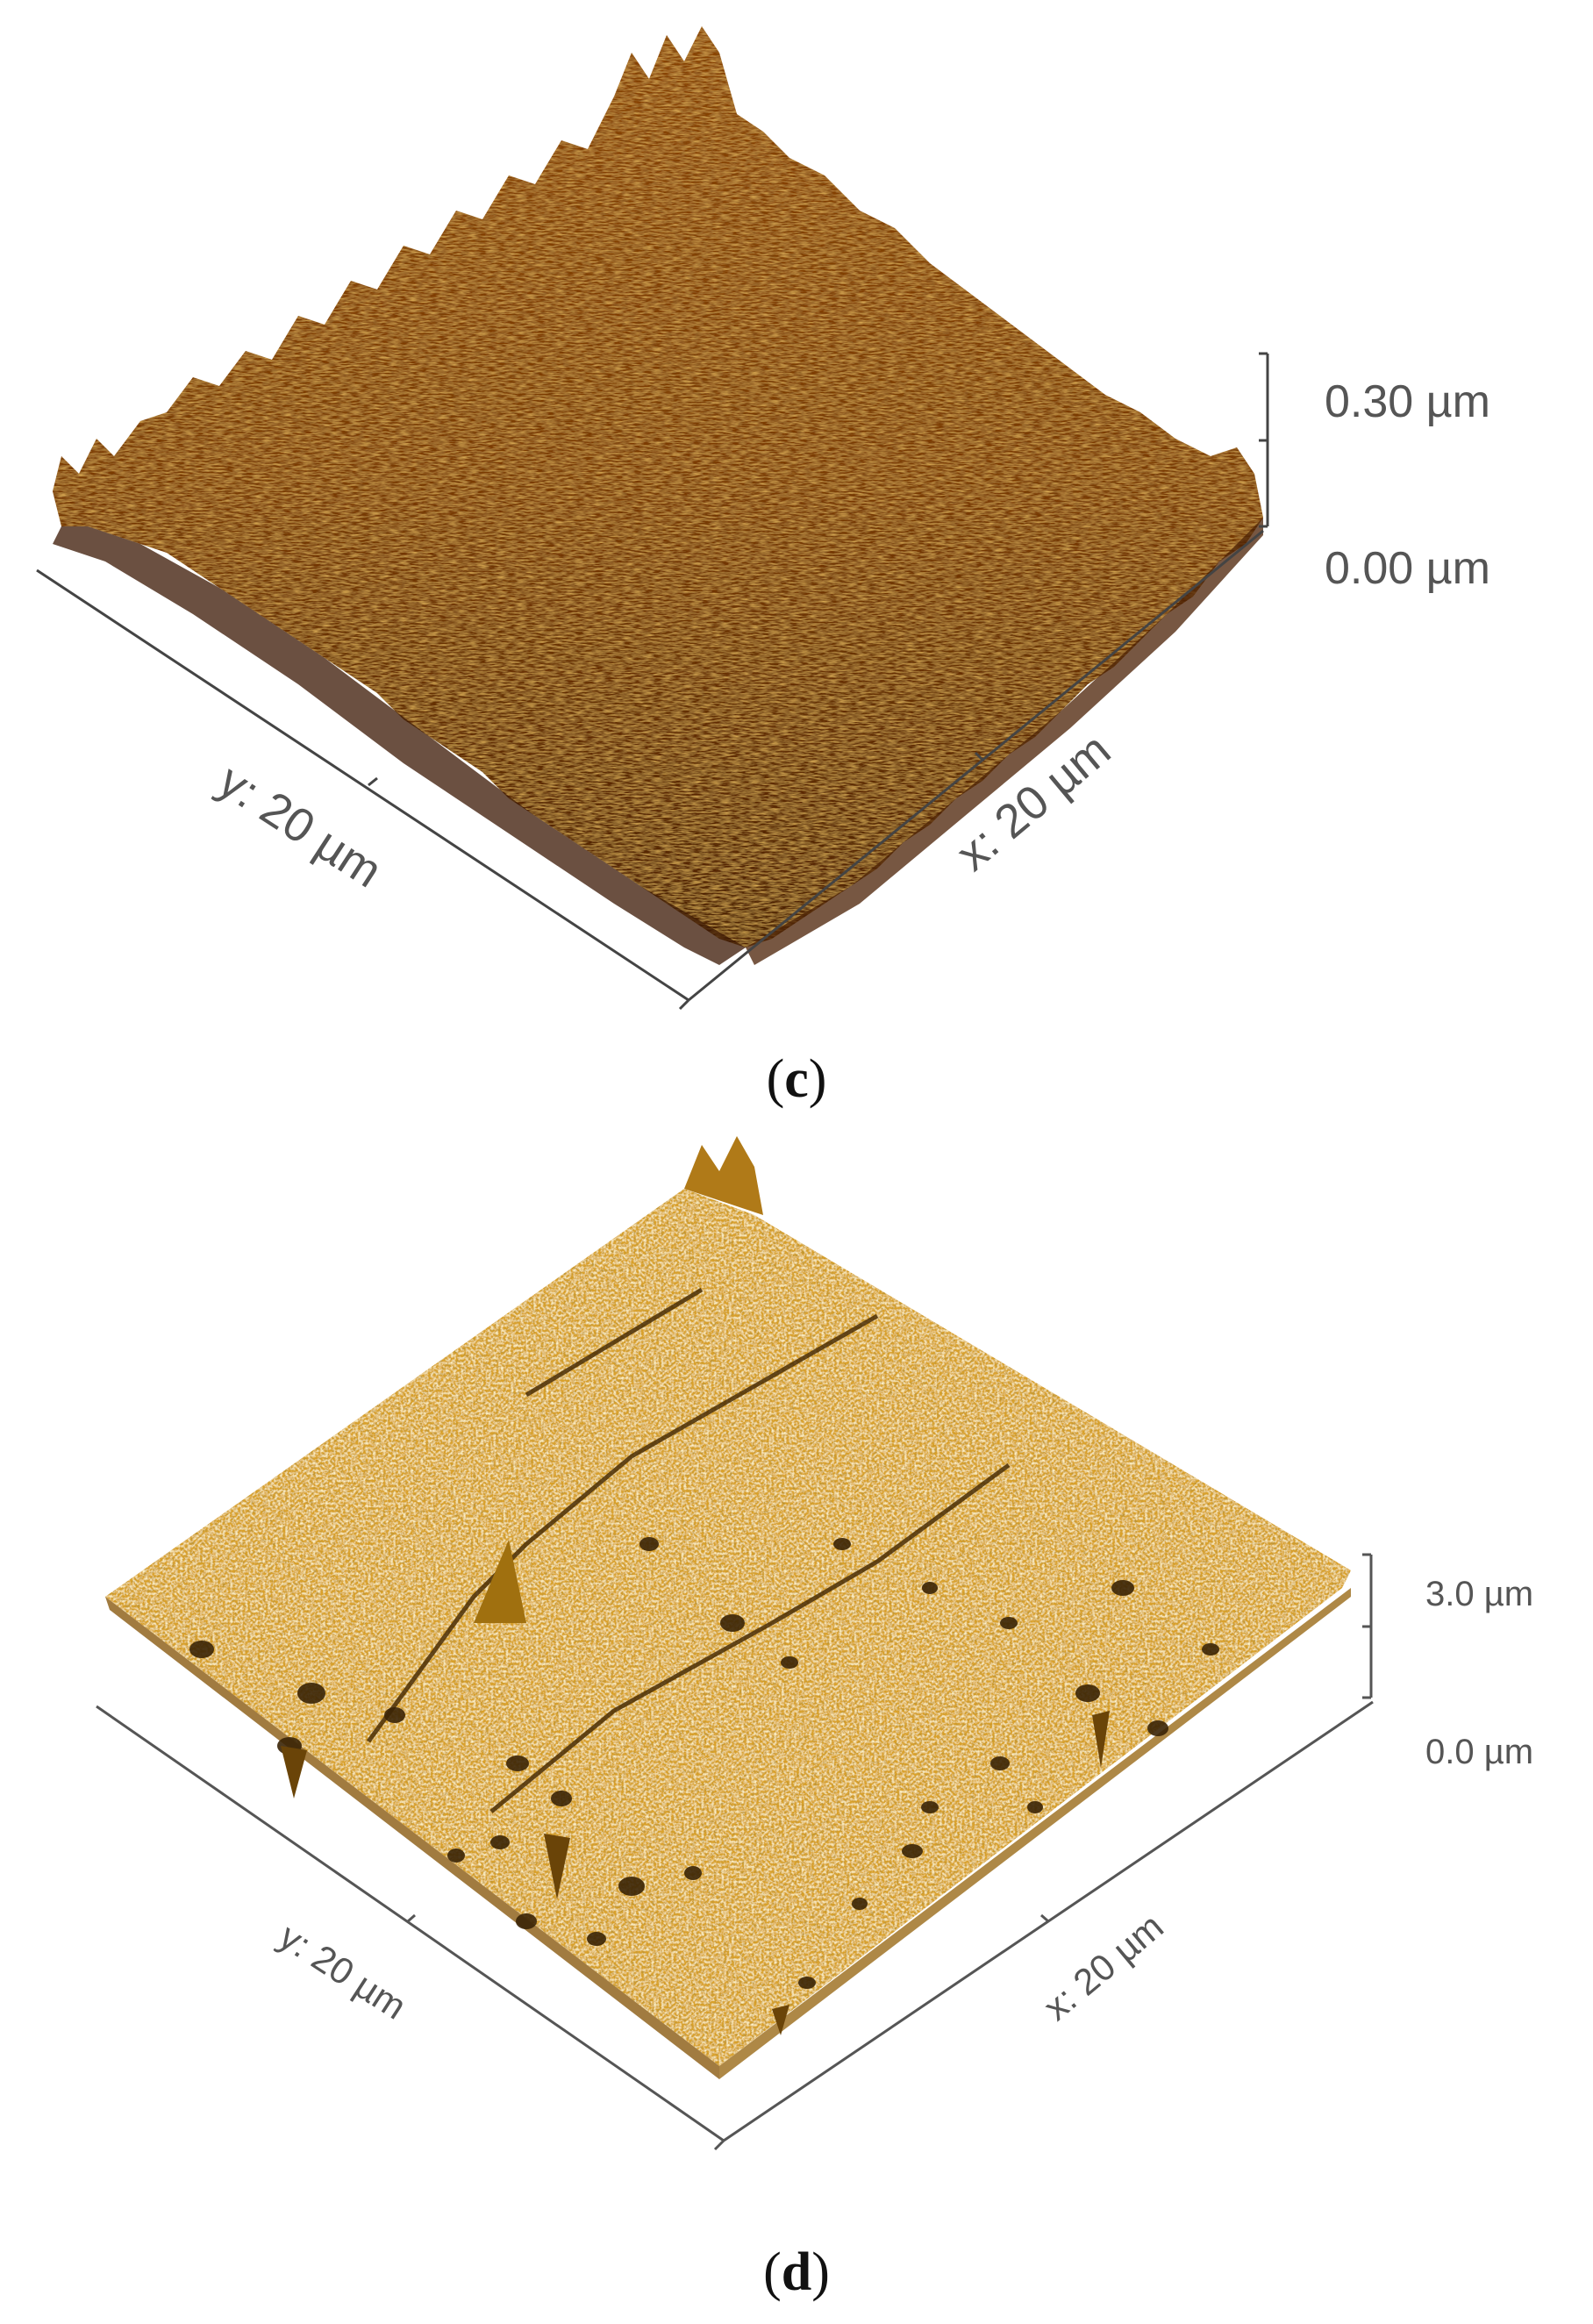  I want to click on surface-pits, so click(704, 1763).